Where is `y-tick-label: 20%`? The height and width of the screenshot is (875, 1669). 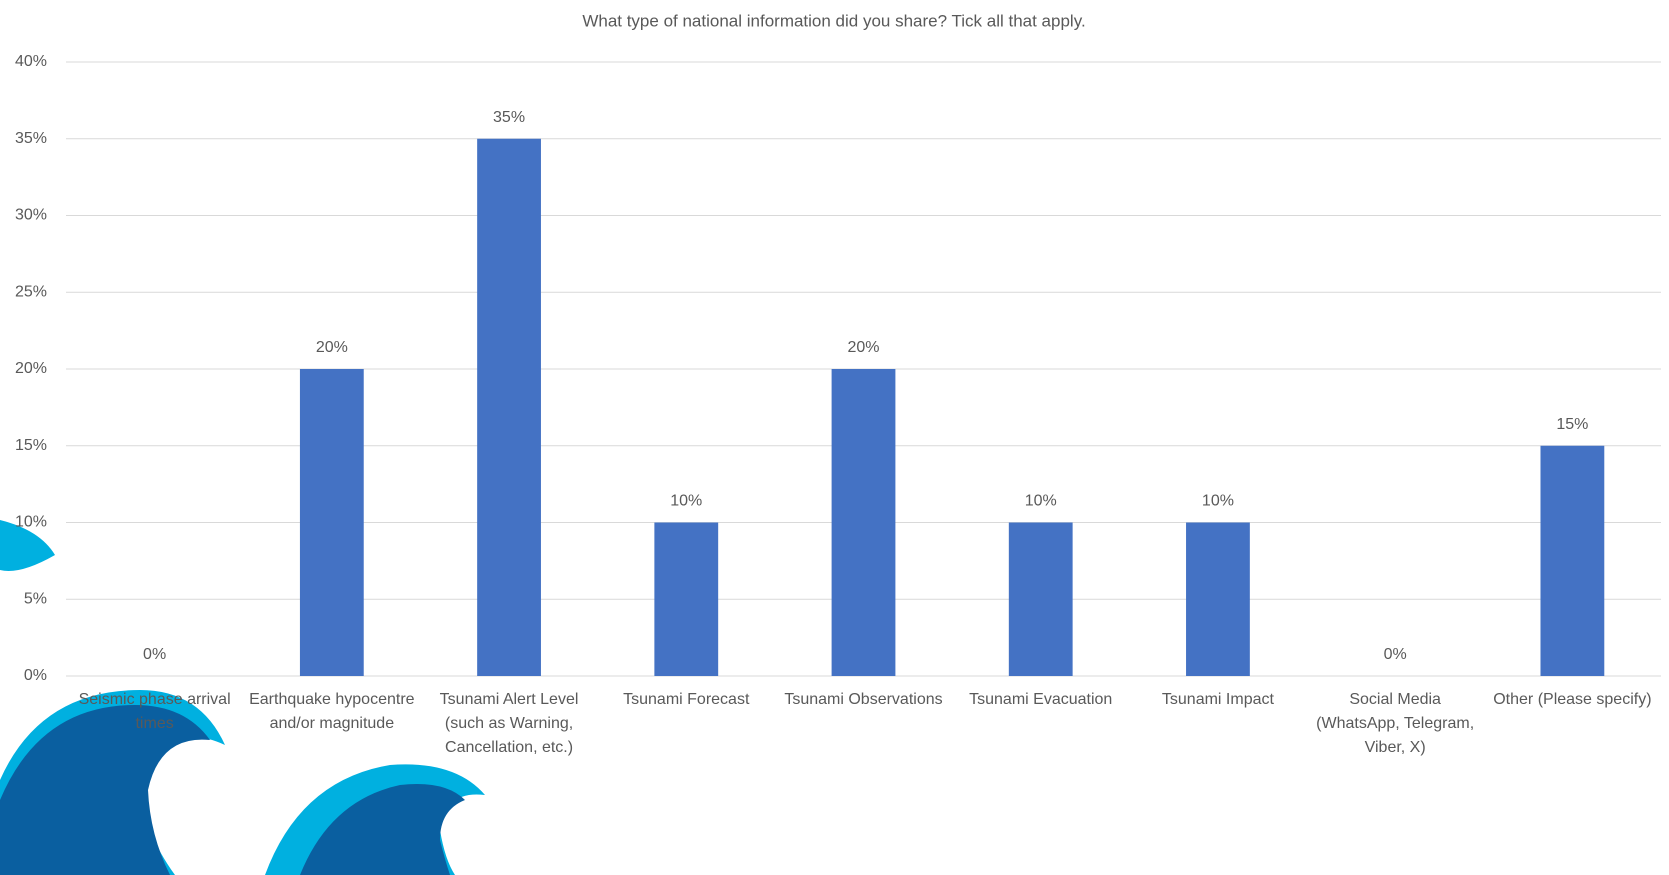
y-tick-label: 20% is located at coordinates (31, 368).